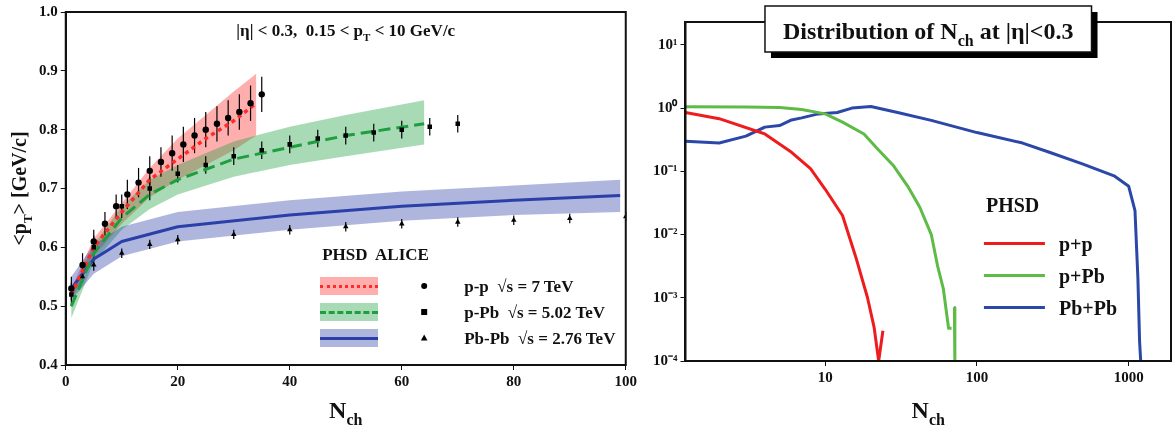 The height and width of the screenshot is (438, 1175). What do you see at coordinates (519, 286) in the screenshot?
I see `legend-label: p-p √s = 7 TeV` at bounding box center [519, 286].